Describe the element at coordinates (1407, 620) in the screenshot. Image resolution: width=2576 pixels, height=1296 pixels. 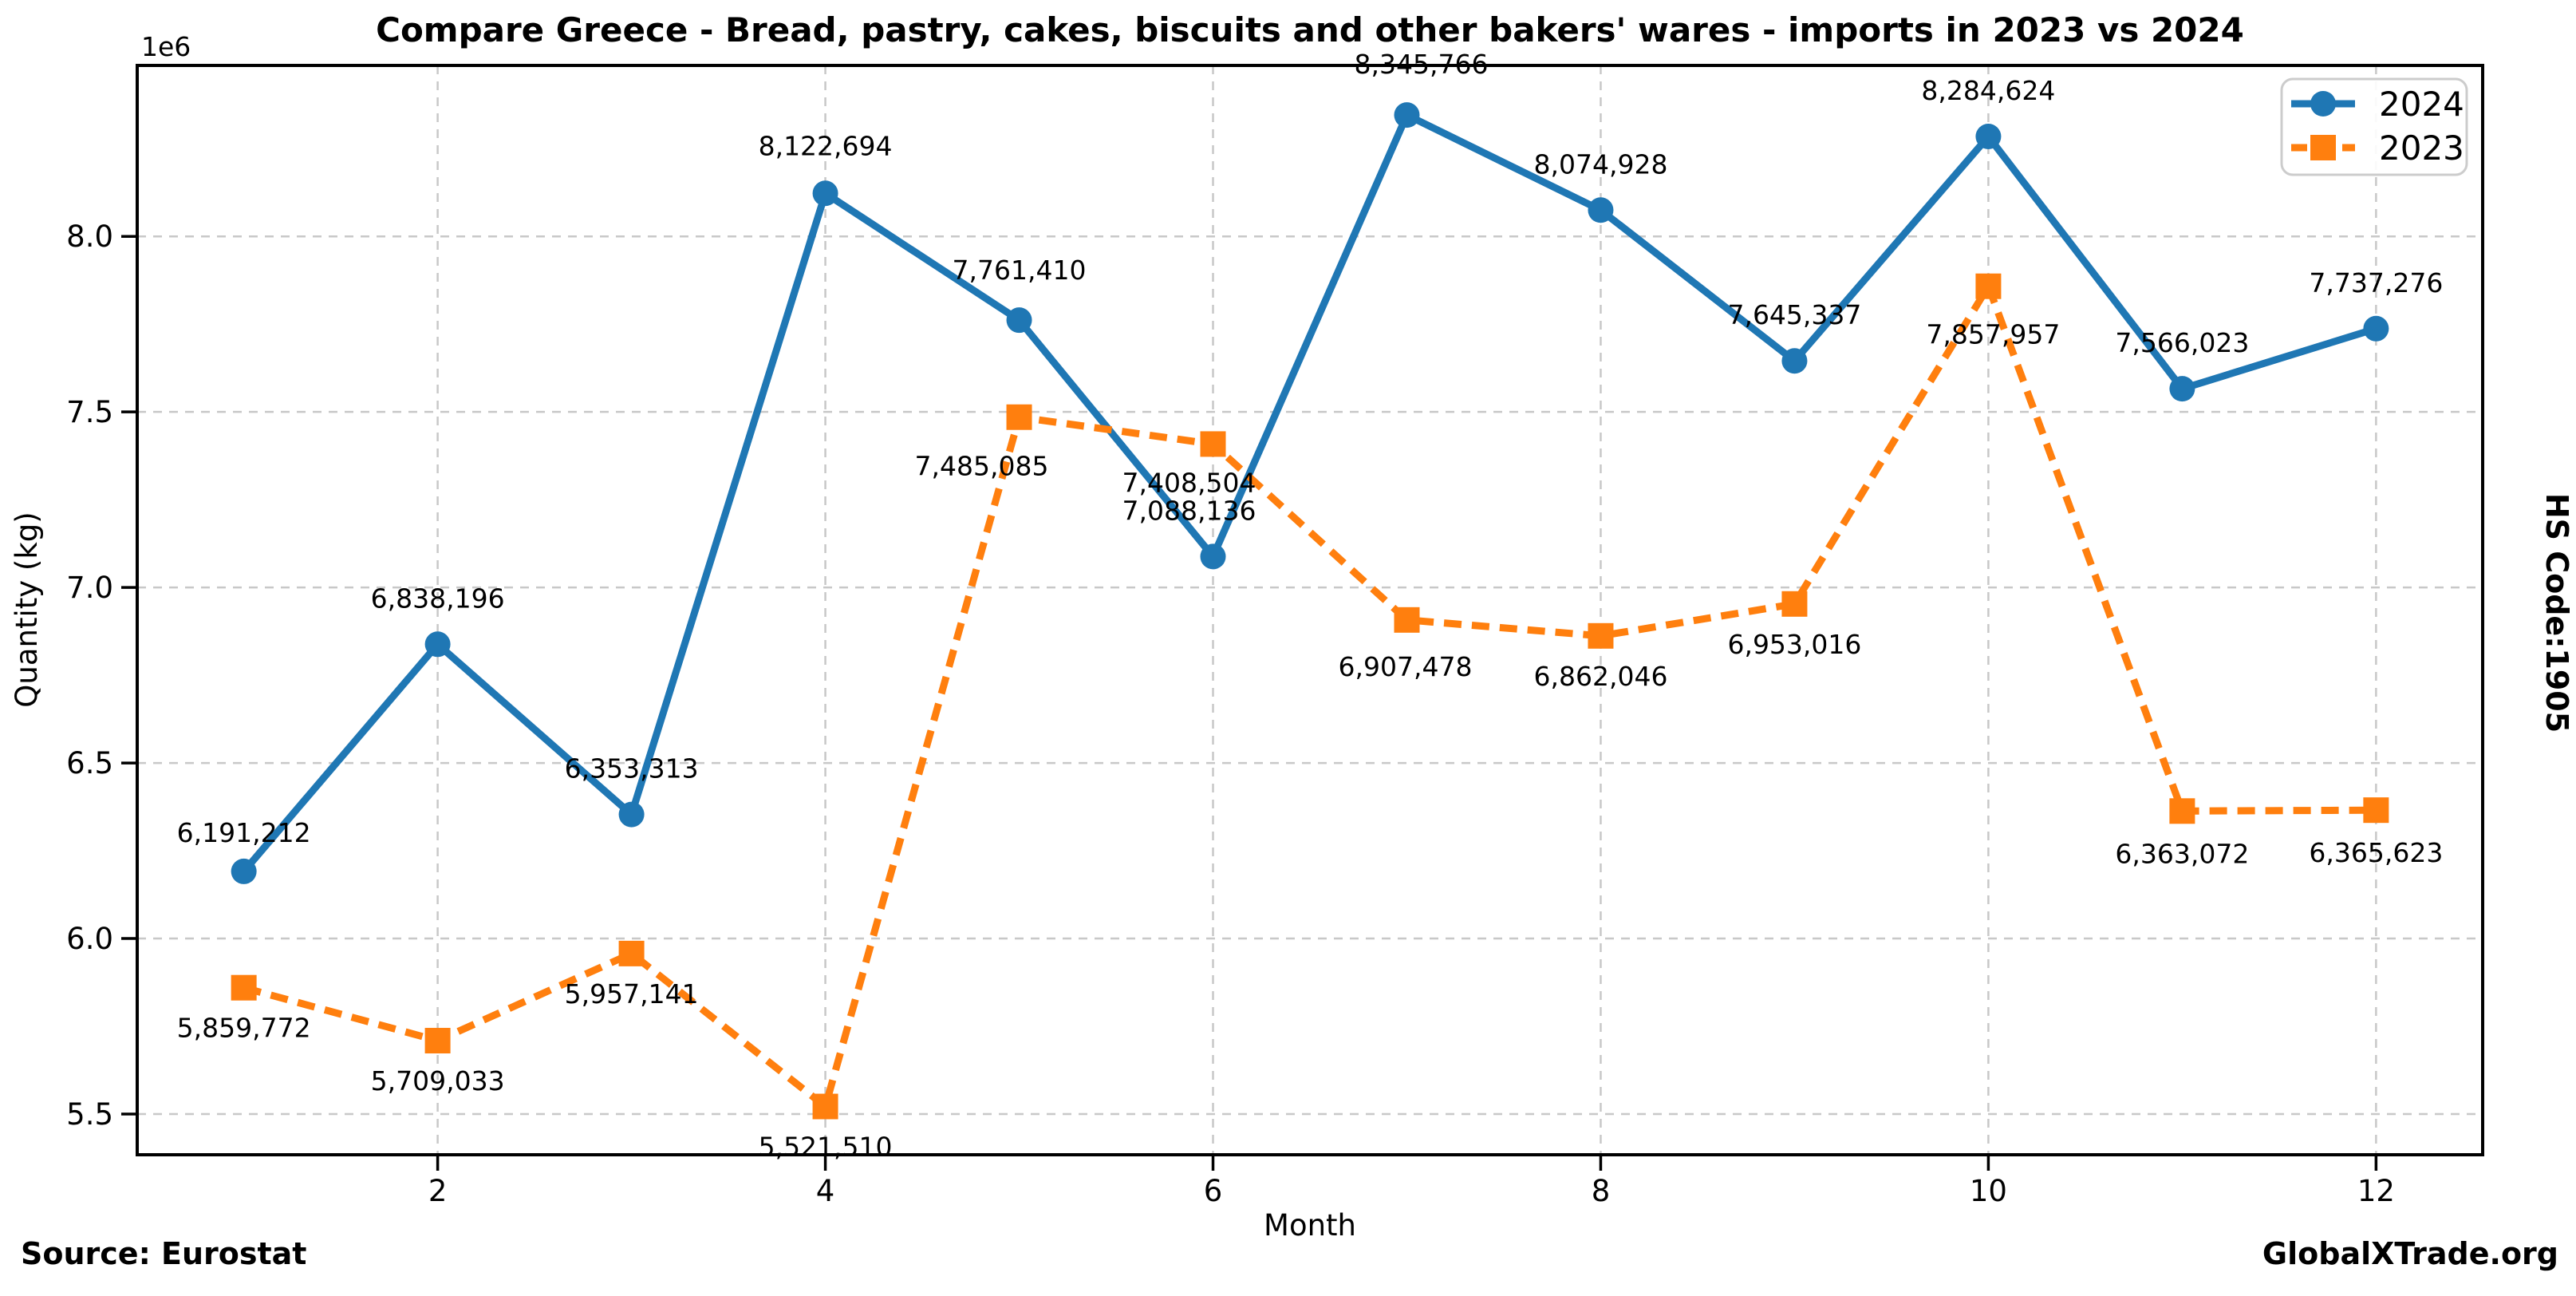
I see `data-point-2023-m7` at that location.